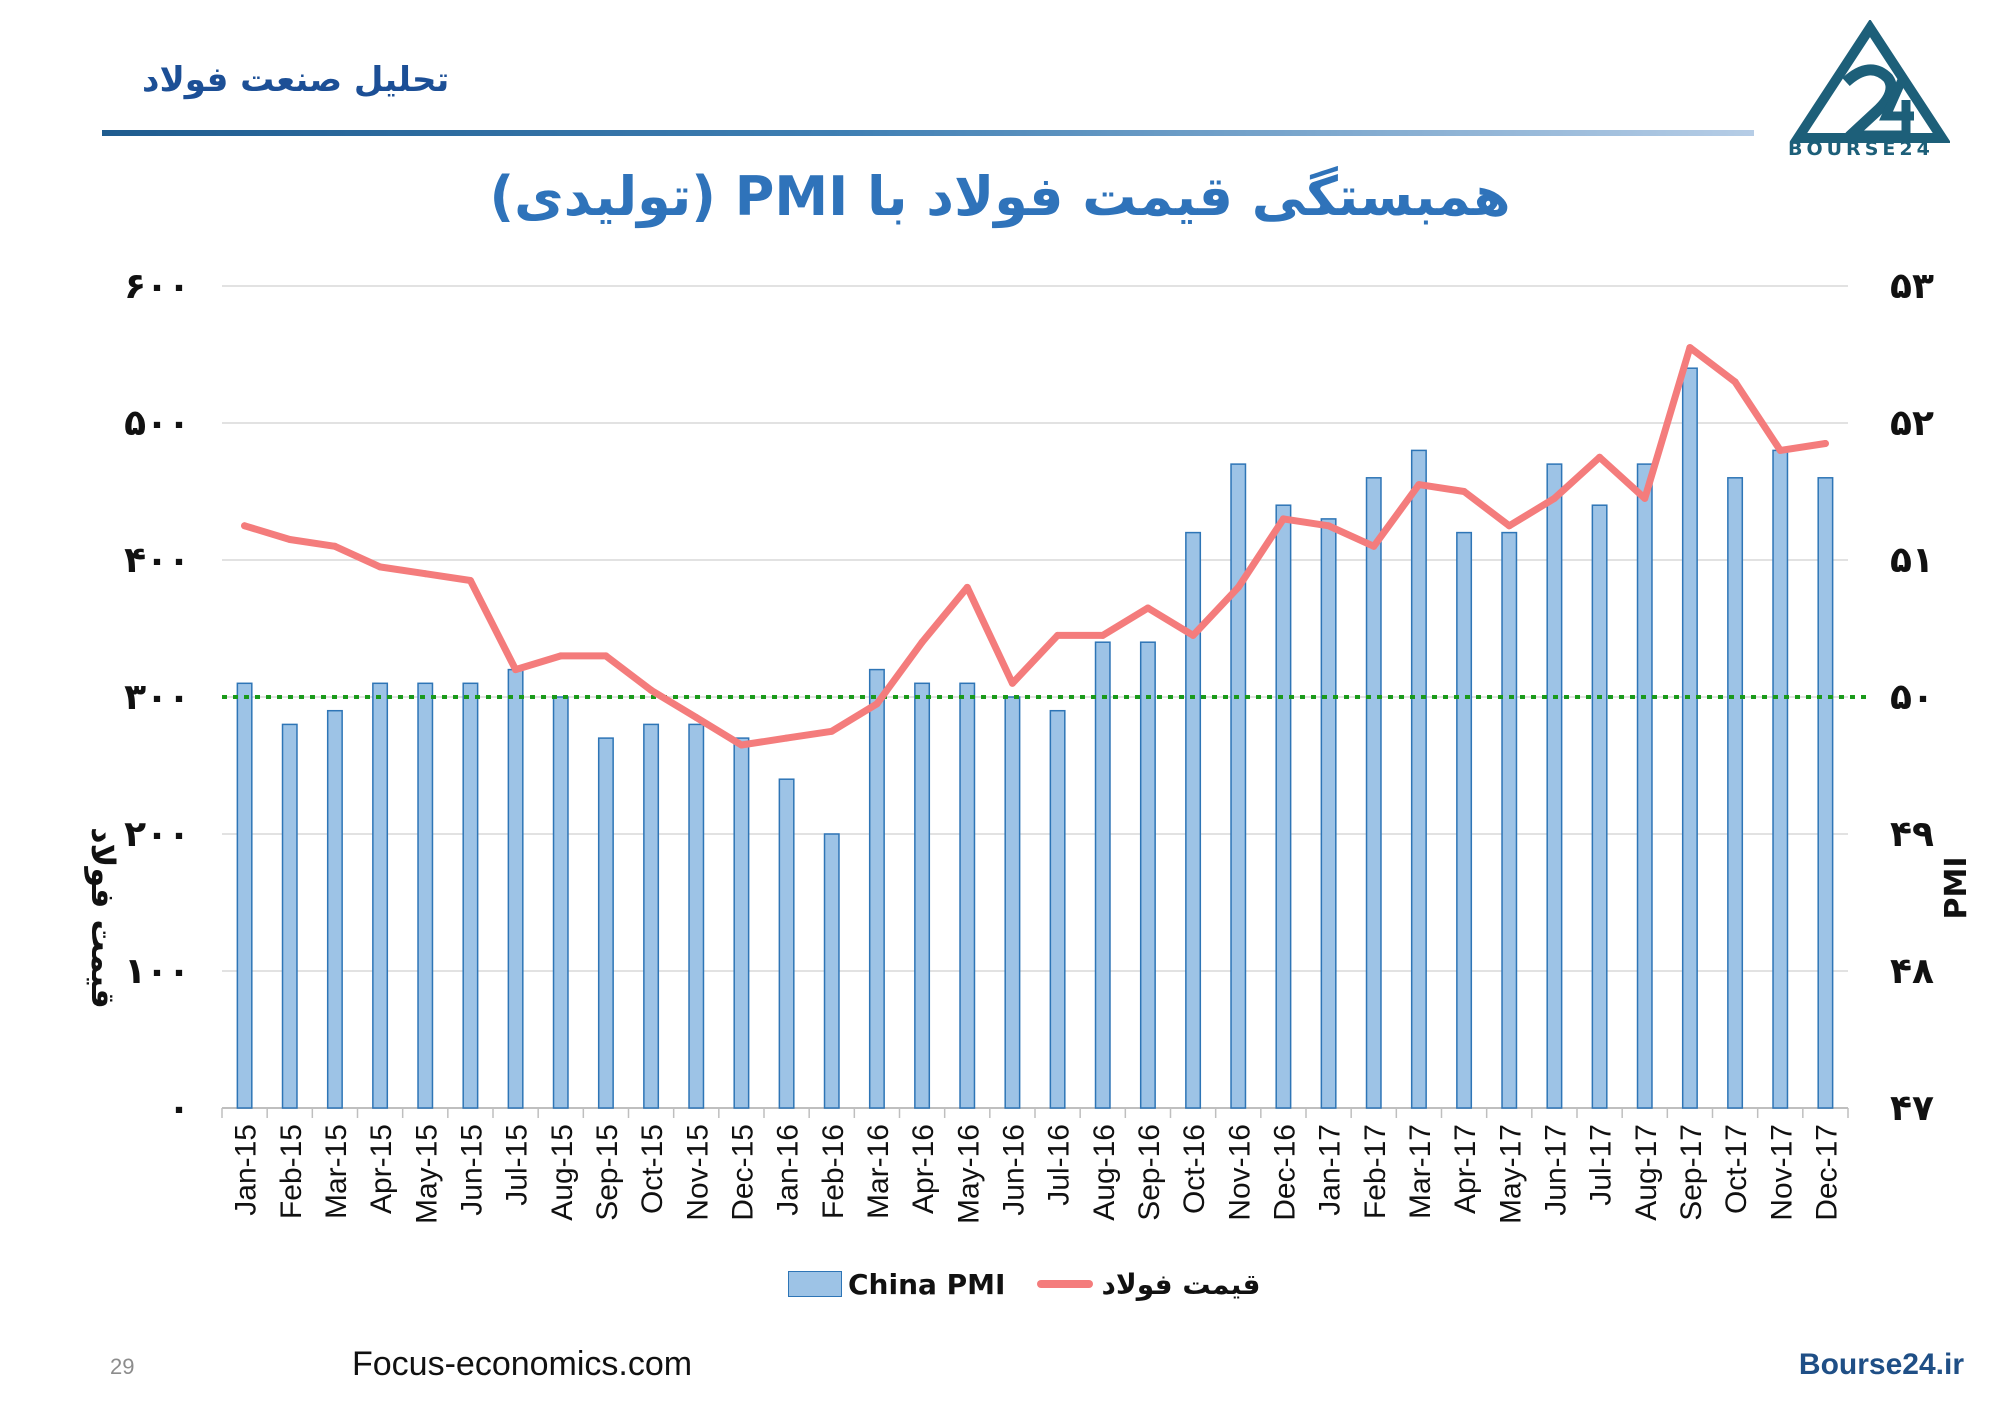  Describe the element at coordinates (1065, 1284) in the screenshot. I see `legend-line-swatch` at that location.